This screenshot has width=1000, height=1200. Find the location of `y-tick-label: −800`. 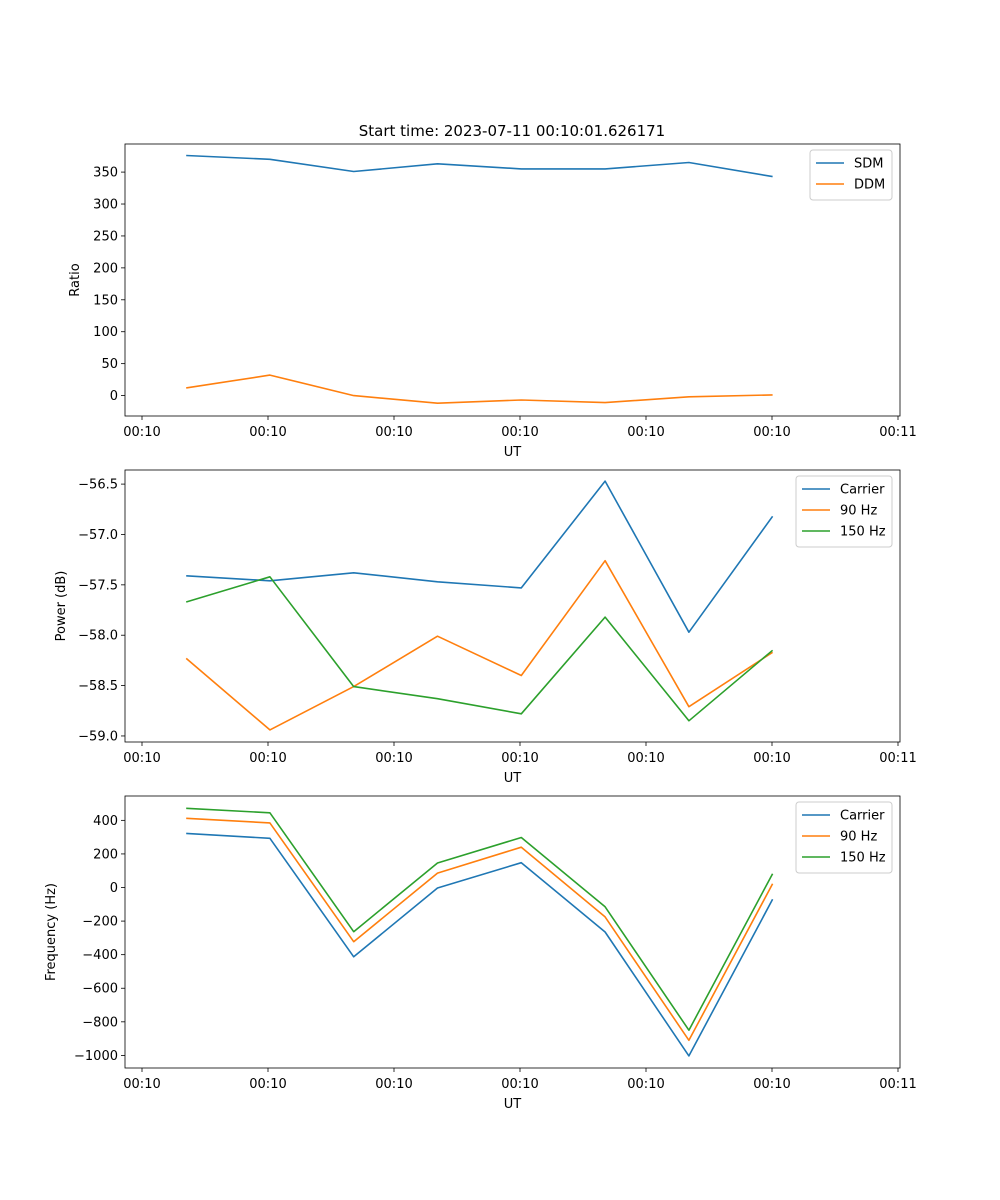

y-tick-label: −800 is located at coordinates (100, 1022).